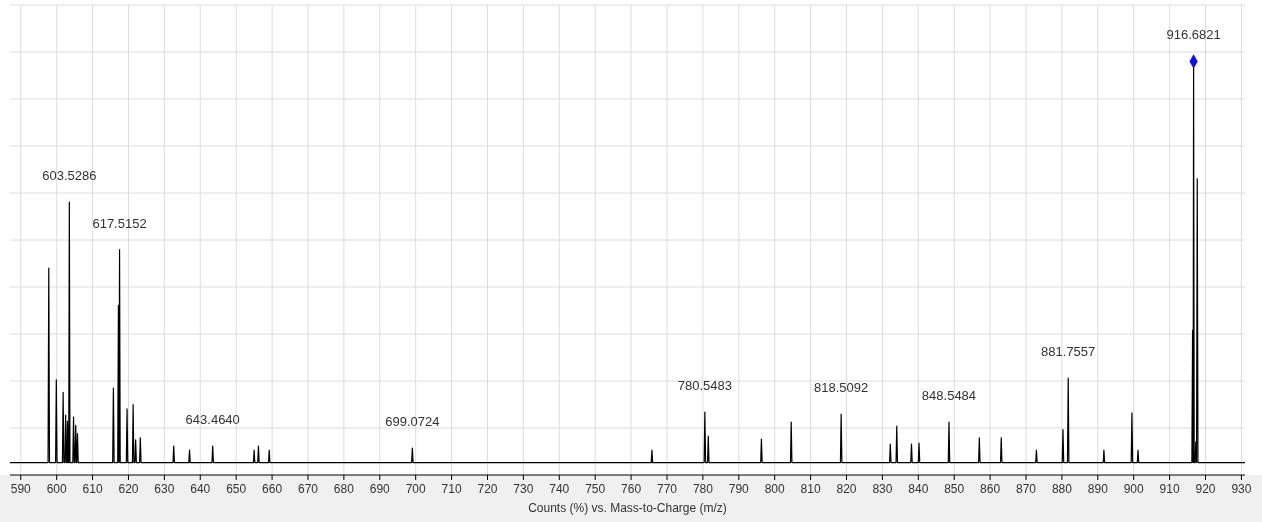 The width and height of the screenshot is (1262, 522). Describe the element at coordinates (412, 422) in the screenshot. I see `annotation: 699.0724` at that location.